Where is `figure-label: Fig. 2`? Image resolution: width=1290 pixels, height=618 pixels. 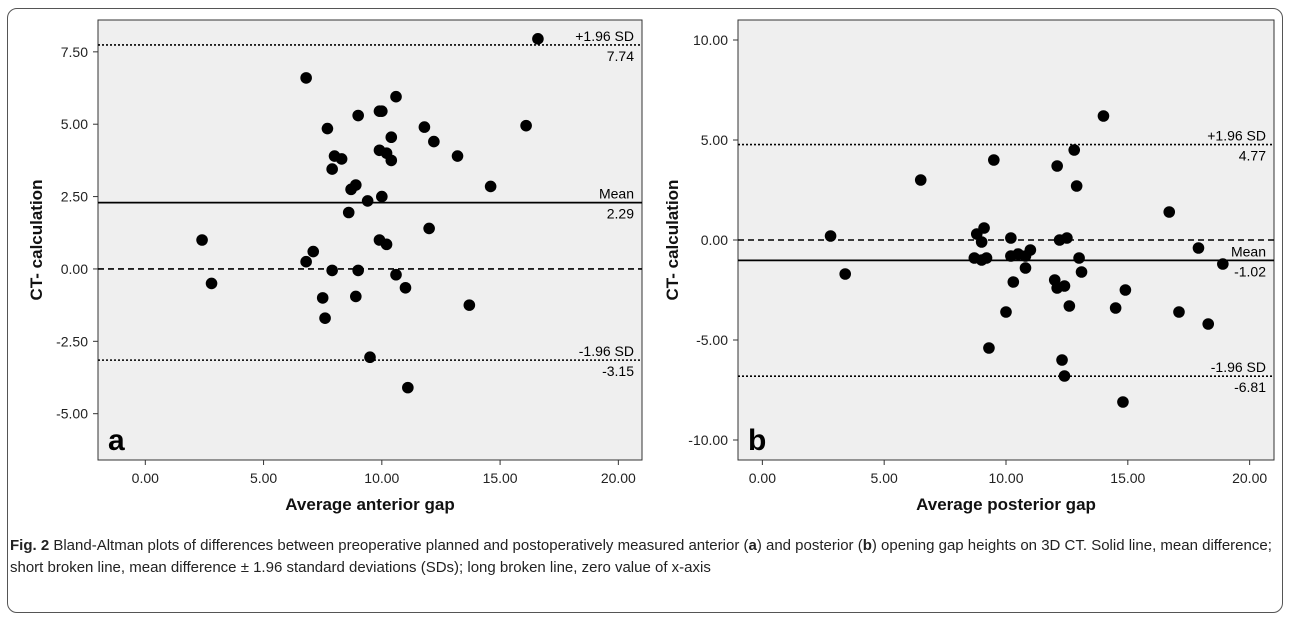 figure-label: Fig. 2 is located at coordinates (30, 545).